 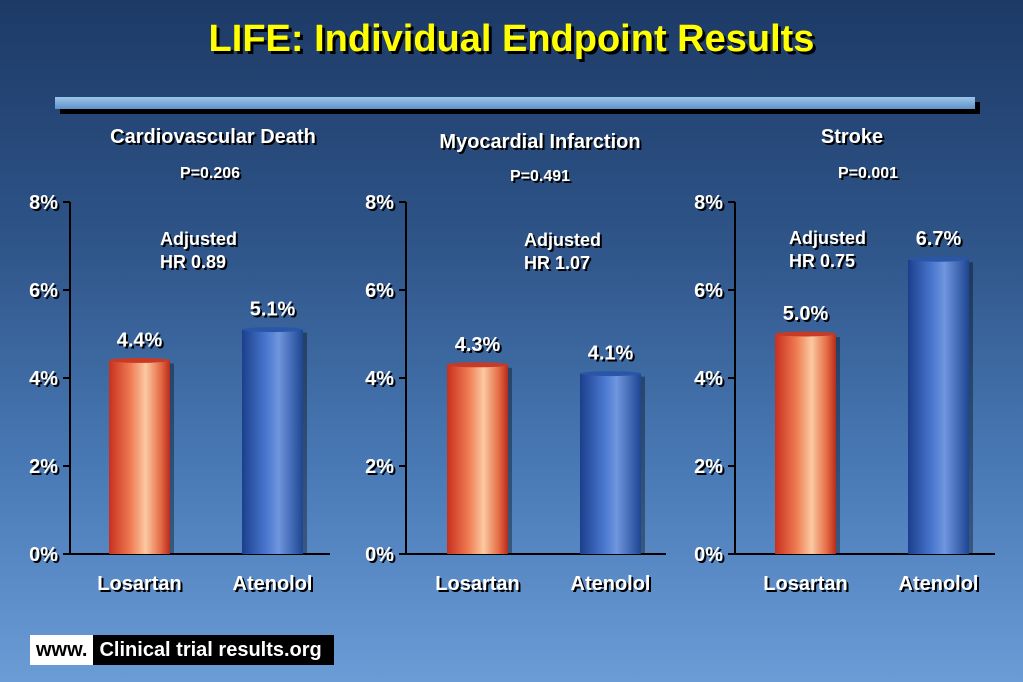 I want to click on data-label-shadow: 4.3%, so click(x=480, y=347).